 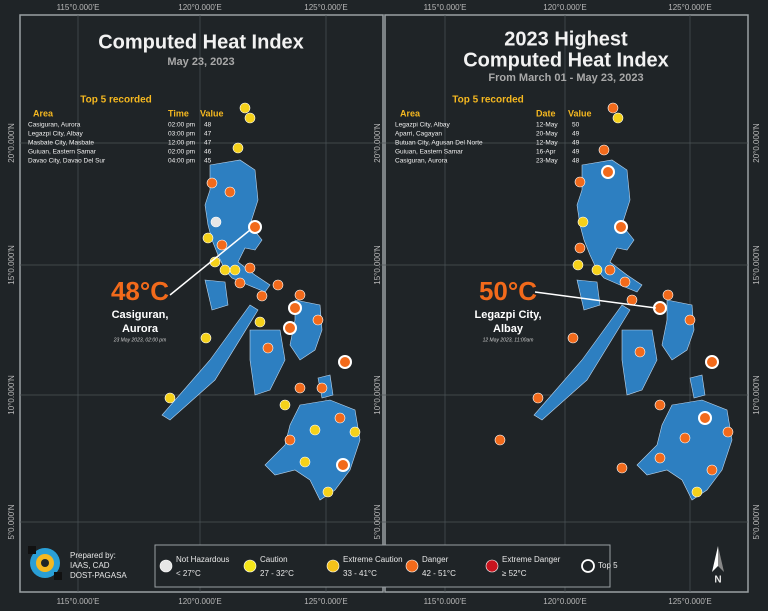 What do you see at coordinates (360, 573) in the screenshot?
I see `legend-range: 33 - 41°C` at bounding box center [360, 573].